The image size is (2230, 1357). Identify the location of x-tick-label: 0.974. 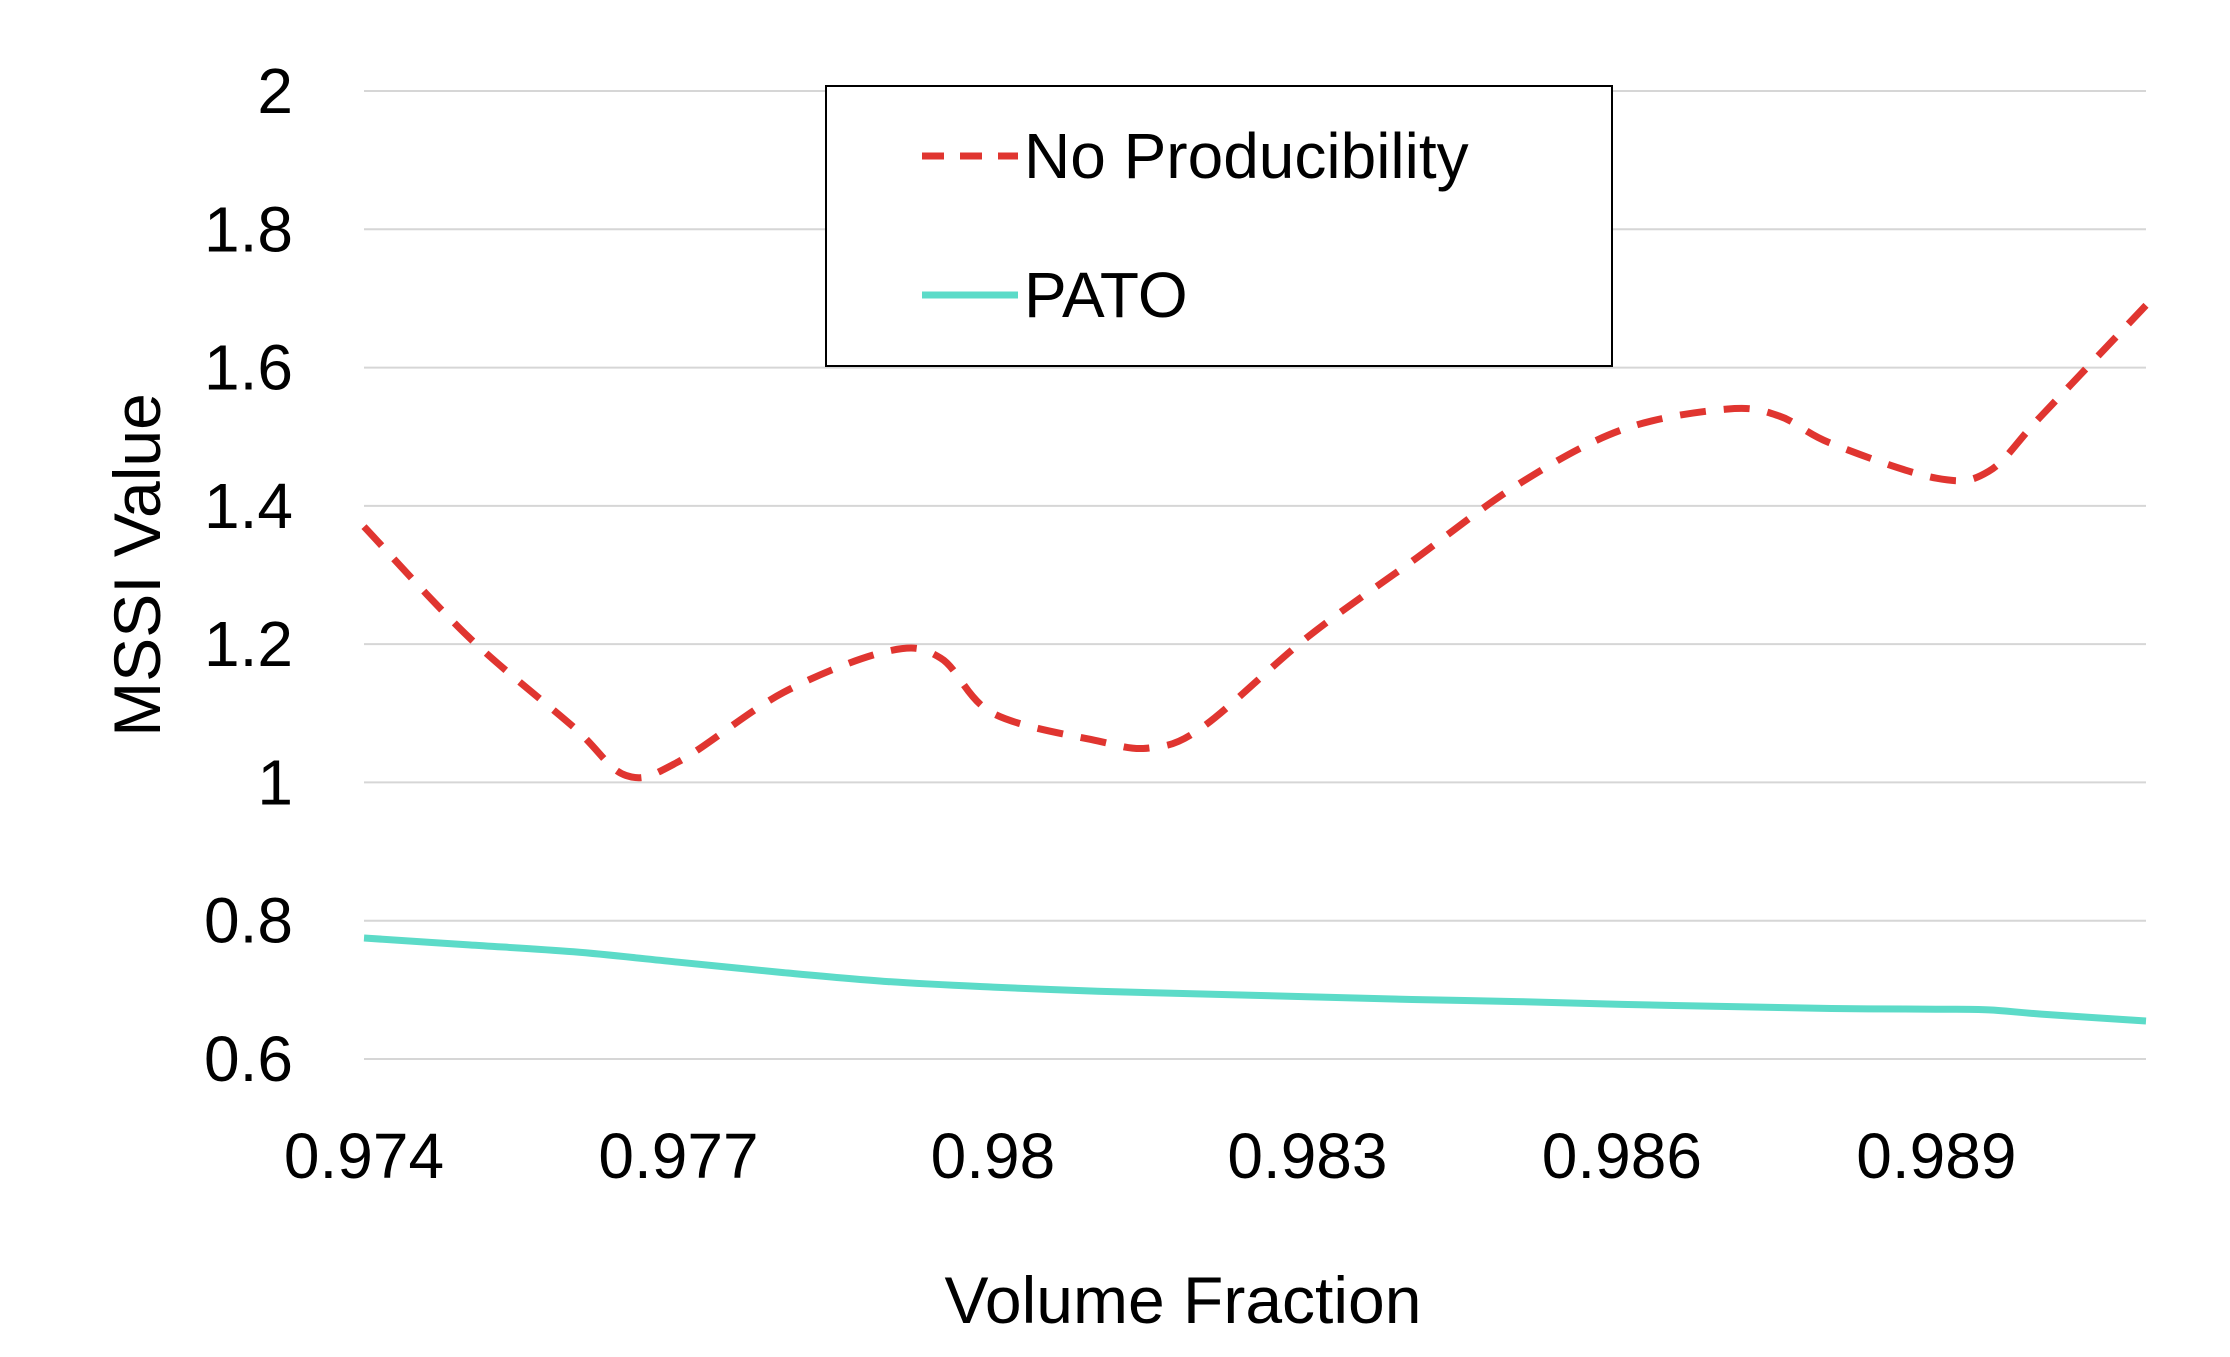
(364, 1156).